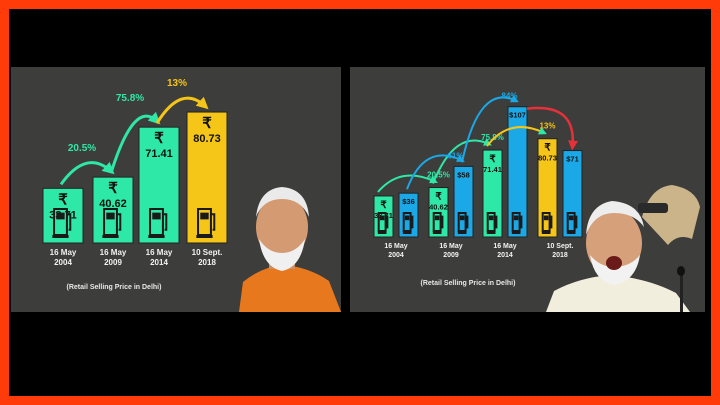 Image resolution: width=720 pixels, height=405 pixels. What do you see at coordinates (207, 139) in the screenshot?
I see `bar-value-3: 80.73` at bounding box center [207, 139].